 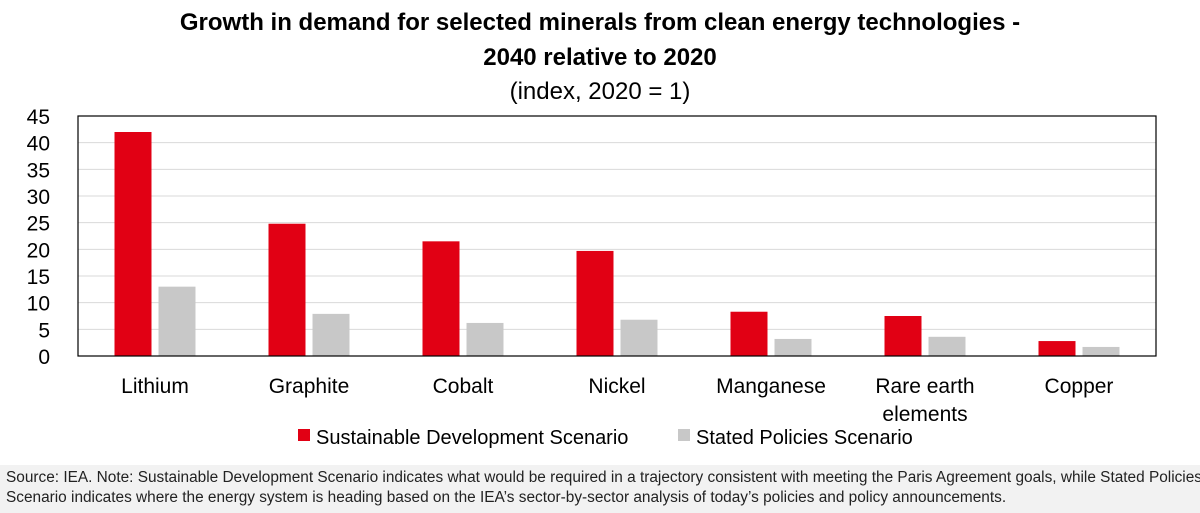 What do you see at coordinates (38, 117) in the screenshot?
I see `y-tick-label: 45` at bounding box center [38, 117].